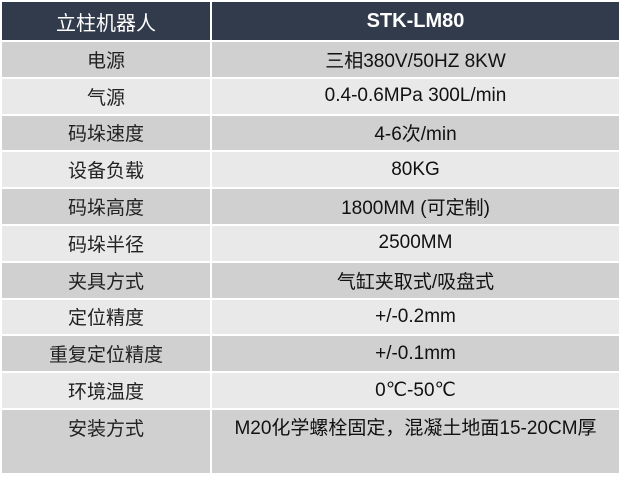  What do you see at coordinates (415, 133) in the screenshot?
I see `spec-value: 4-6次/min` at bounding box center [415, 133].